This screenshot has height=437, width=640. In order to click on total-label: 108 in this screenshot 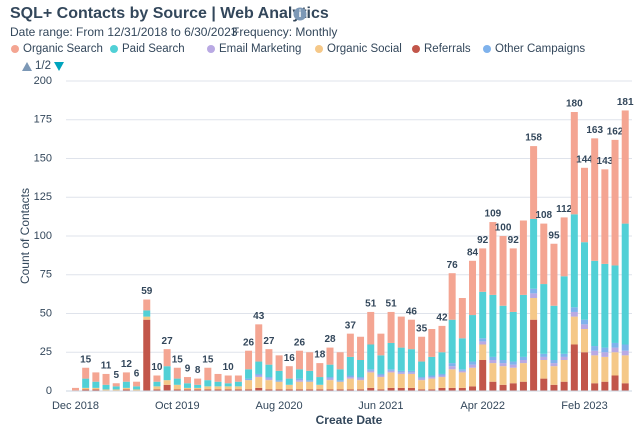, I will do `click(543, 215)`.